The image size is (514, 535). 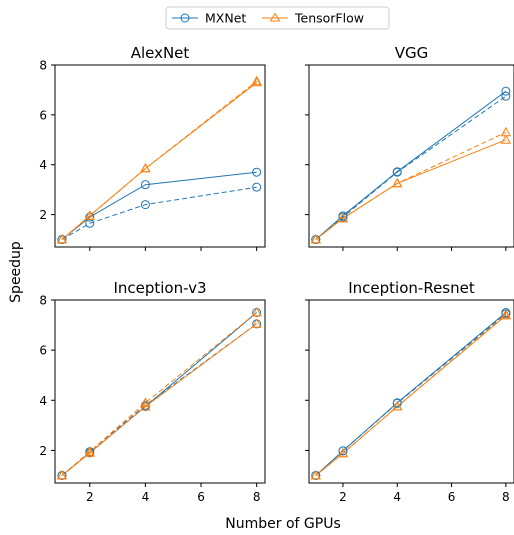 I want to click on inception-v3-ytick-label-6: 6, so click(x=43, y=351).